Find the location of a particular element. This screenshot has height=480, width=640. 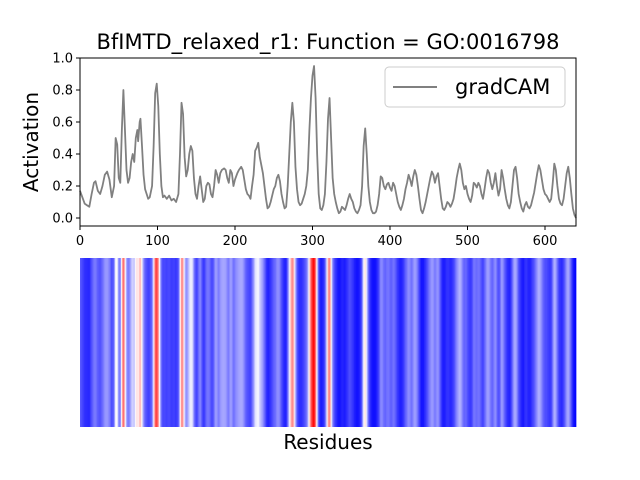

heatmap-x-axis-label: Residues is located at coordinates (327, 442).